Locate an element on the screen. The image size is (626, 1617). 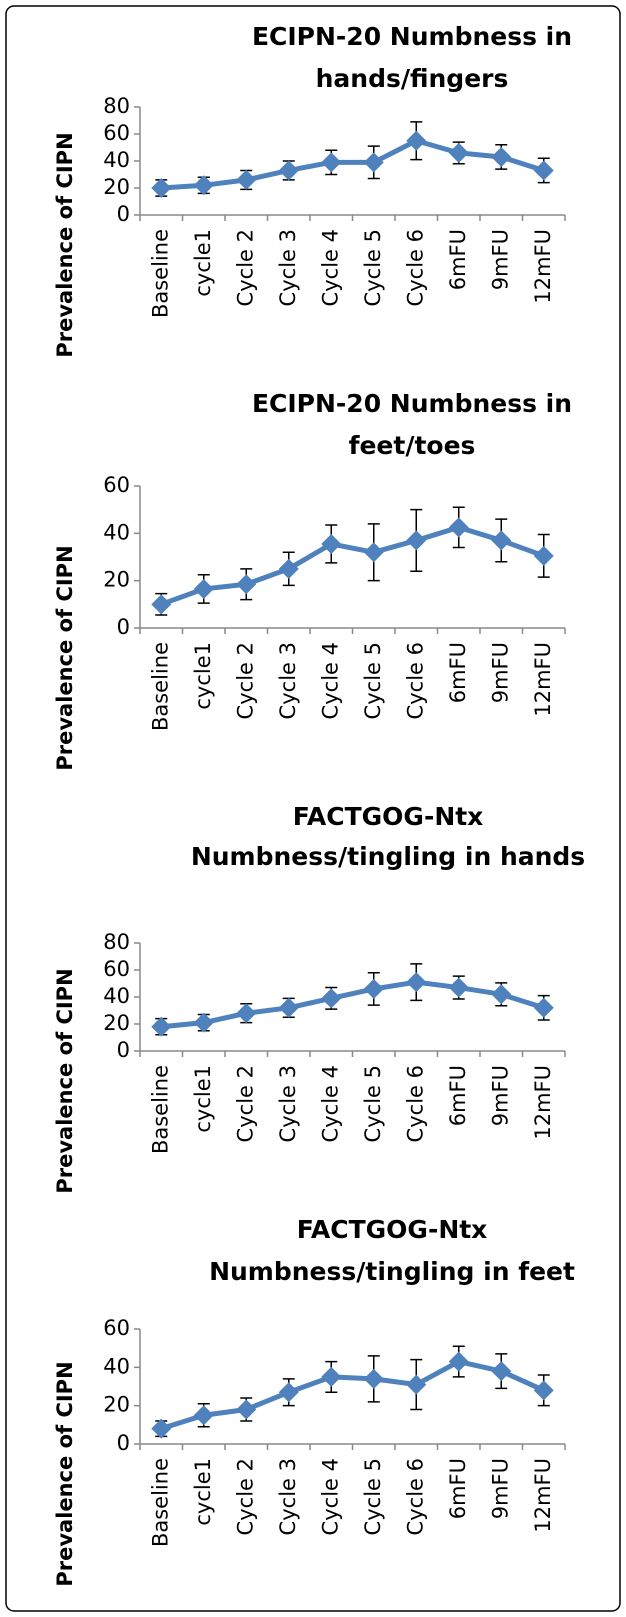
chart-title: ECIPN-20 Numbness in is located at coordinates (412, 403).